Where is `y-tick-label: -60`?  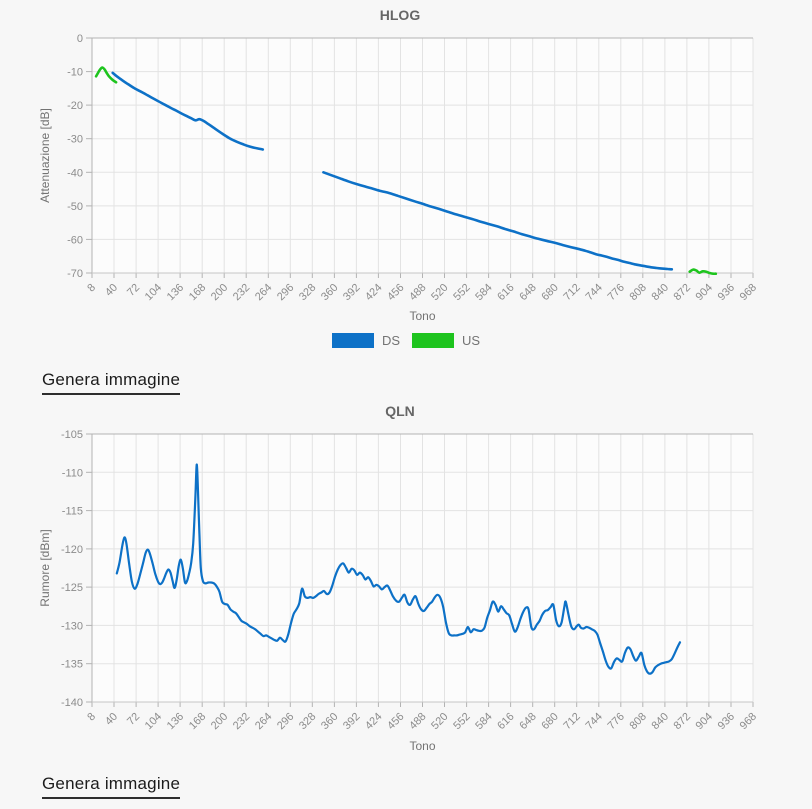
y-tick-label: -60 is located at coordinates (75, 240).